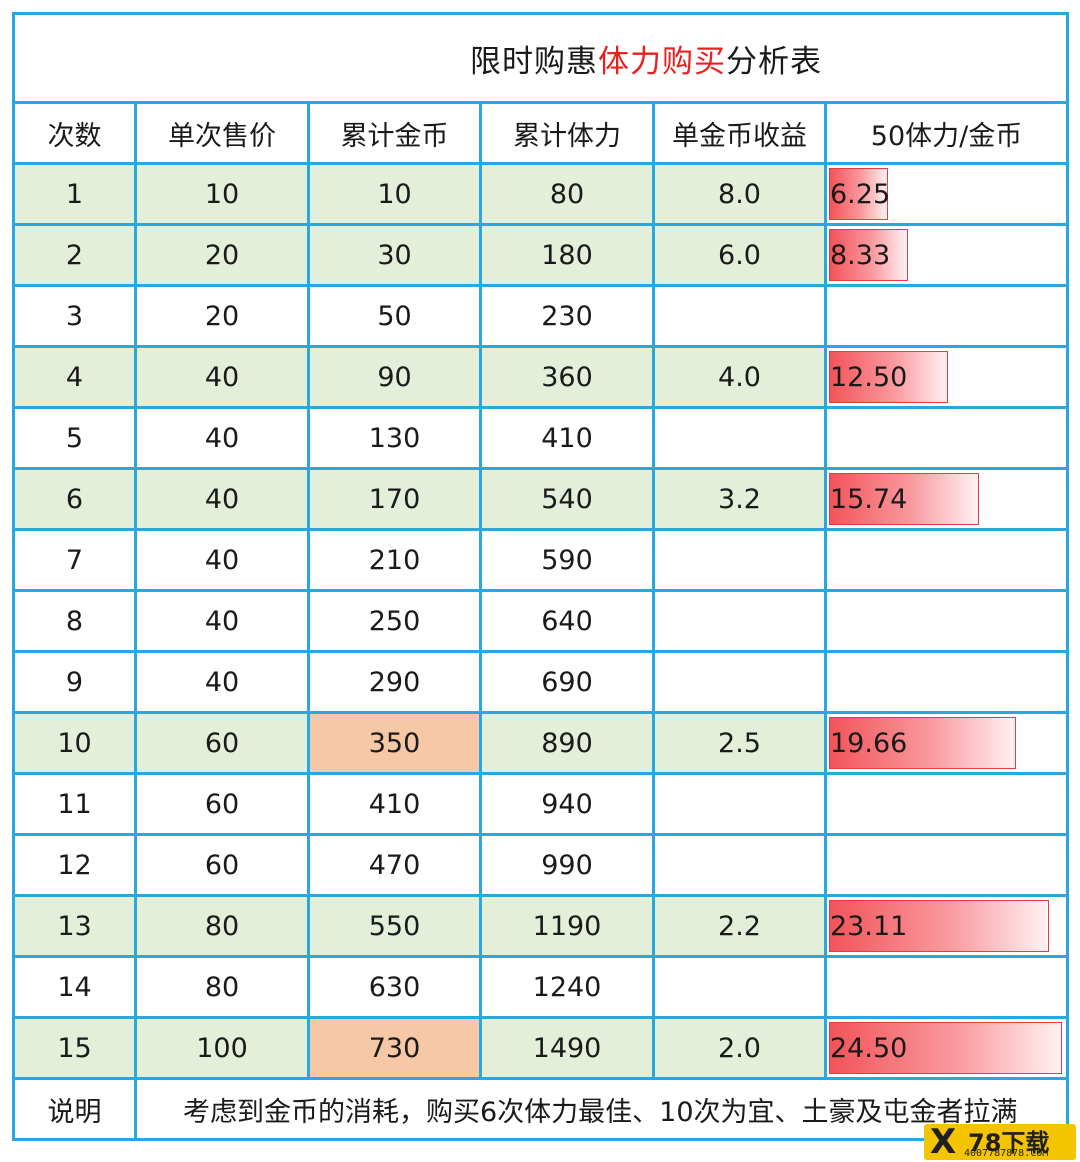  Describe the element at coordinates (1006, 1153) in the screenshot. I see `logo-site: 4007787878.COM` at that location.